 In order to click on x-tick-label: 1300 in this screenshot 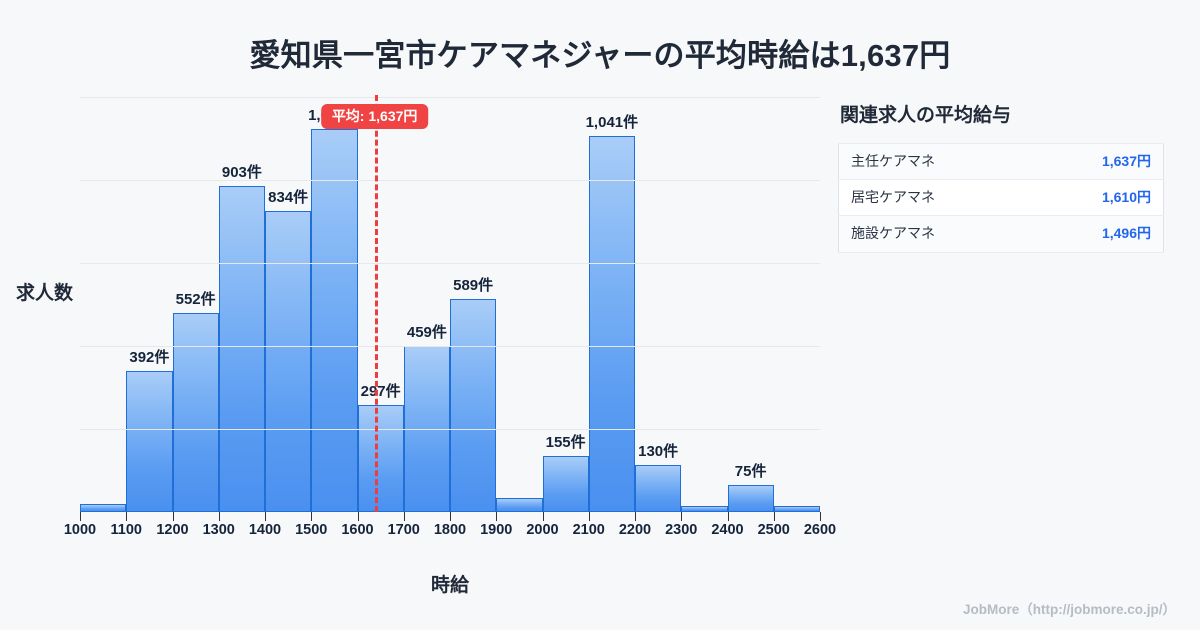, I will do `click(218, 530)`.